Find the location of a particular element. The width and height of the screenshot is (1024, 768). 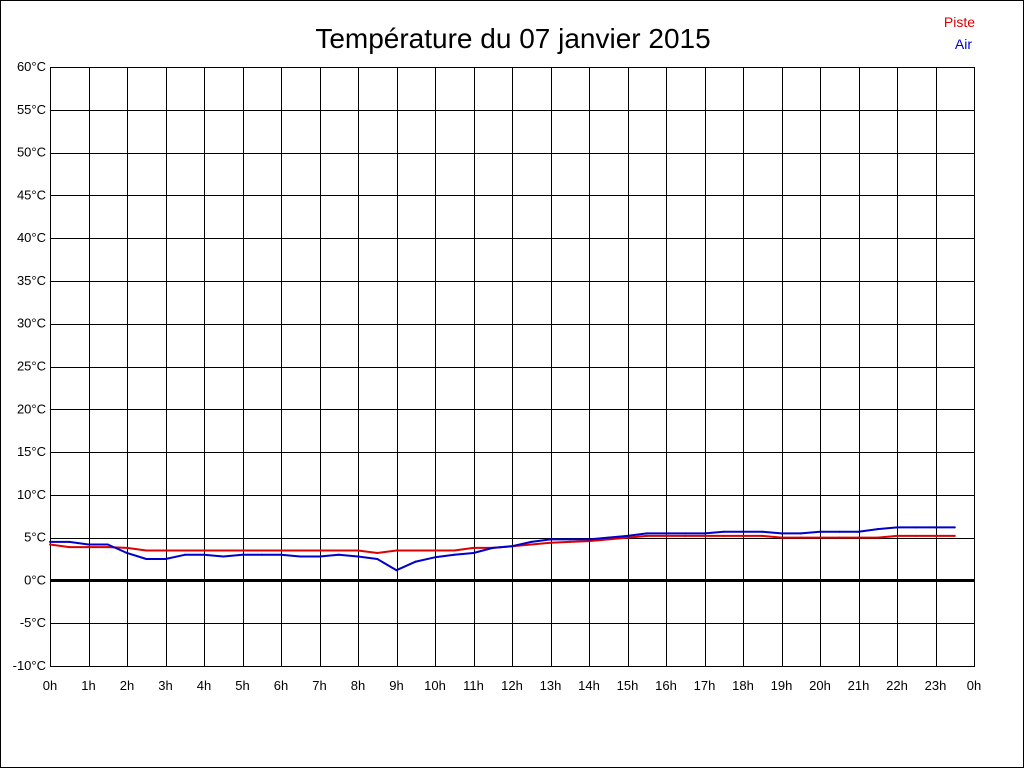

y-tick-label: 35°C is located at coordinates (31, 280).